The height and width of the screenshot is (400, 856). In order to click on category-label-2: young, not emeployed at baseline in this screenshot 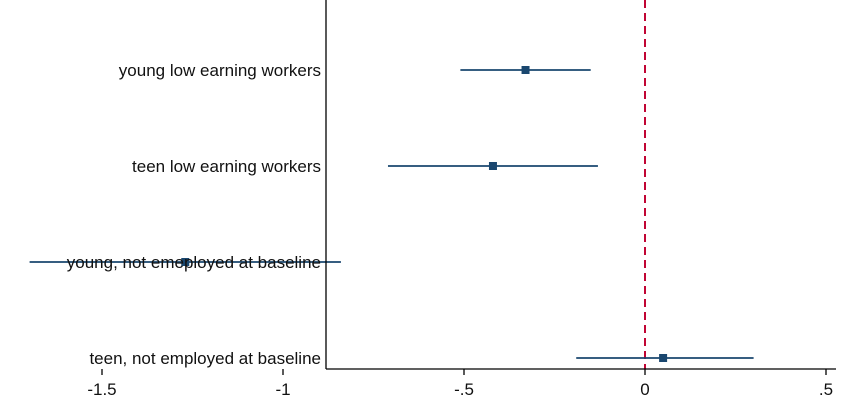, I will do `click(194, 262)`.